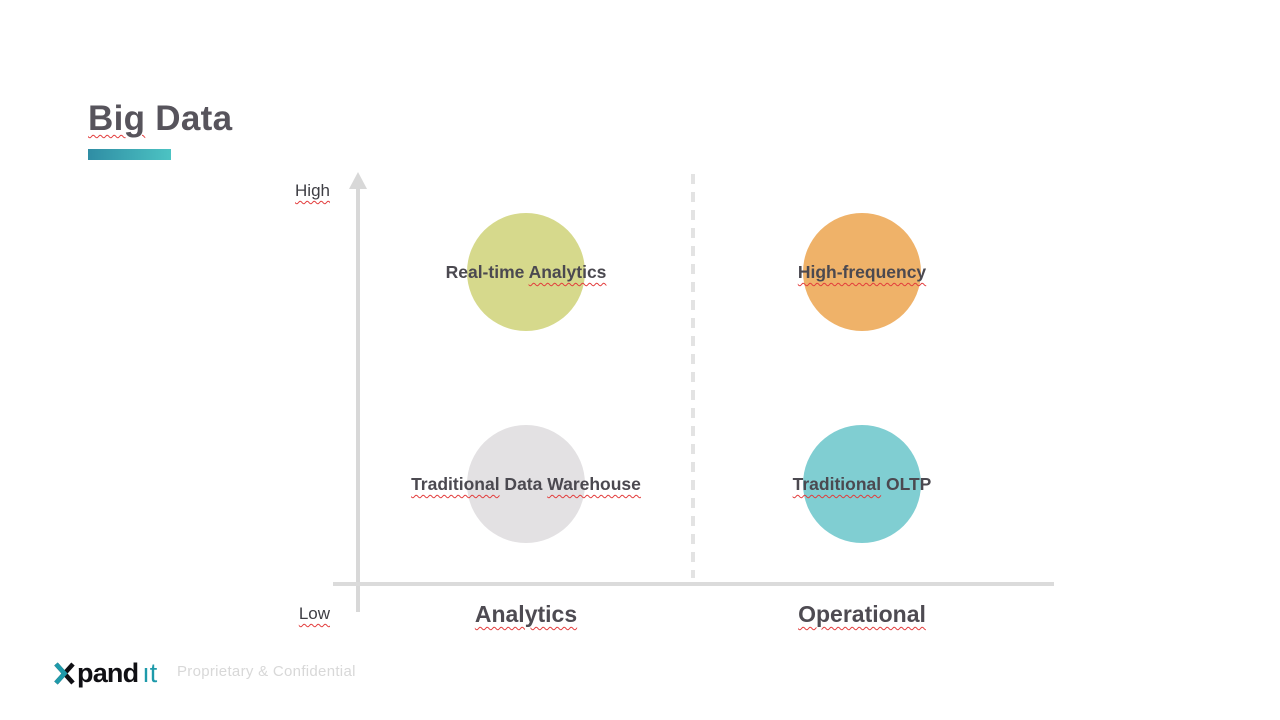 The image size is (1280, 720). I want to click on label-segment: OLTP, so click(906, 484).